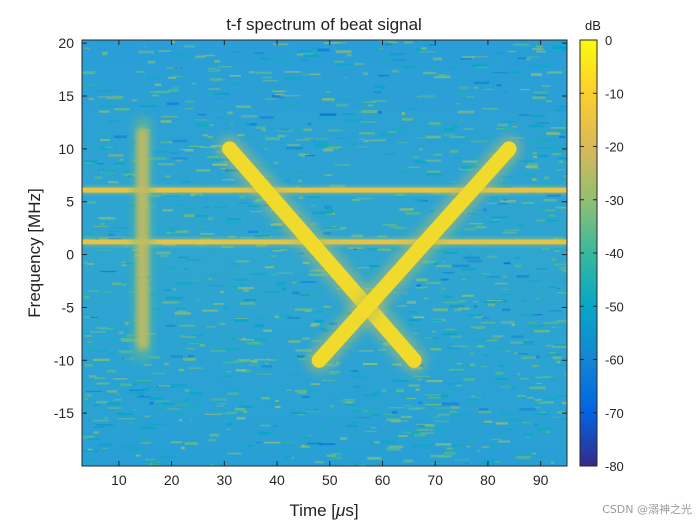  What do you see at coordinates (64, 360) in the screenshot?
I see `y-tick-label: -10` at bounding box center [64, 360].